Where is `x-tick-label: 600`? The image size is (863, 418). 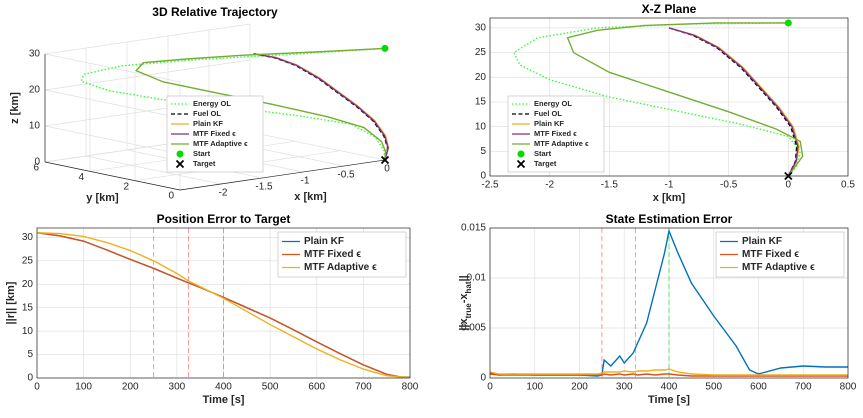
x-tick-label: 600 is located at coordinates (316, 387).